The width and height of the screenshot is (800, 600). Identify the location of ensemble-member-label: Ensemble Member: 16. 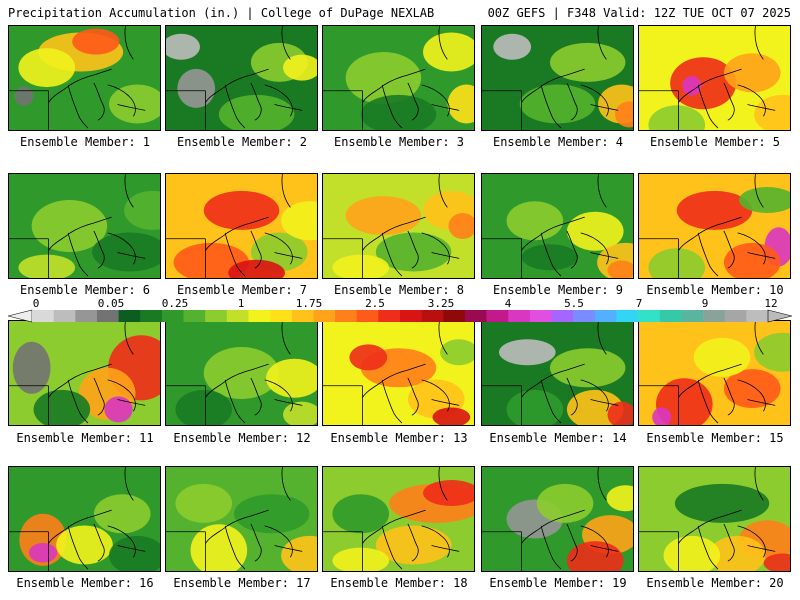
(85, 583).